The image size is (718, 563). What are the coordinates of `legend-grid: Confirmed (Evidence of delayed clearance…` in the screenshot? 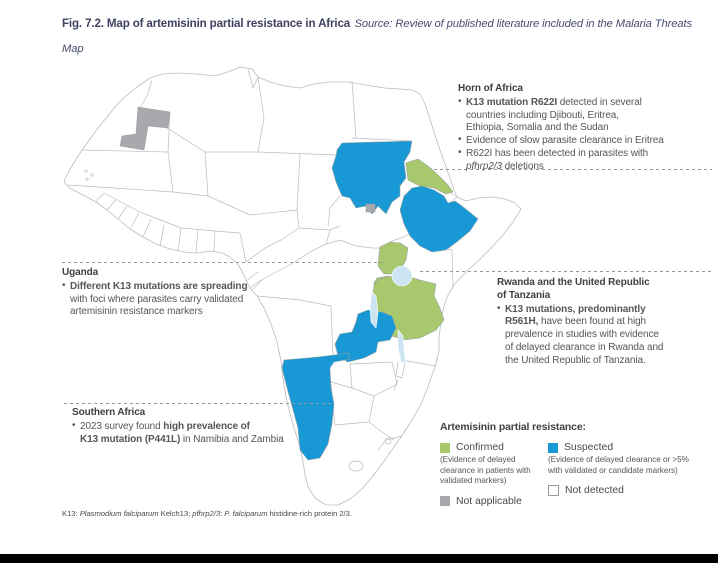 It's located at (577, 474).